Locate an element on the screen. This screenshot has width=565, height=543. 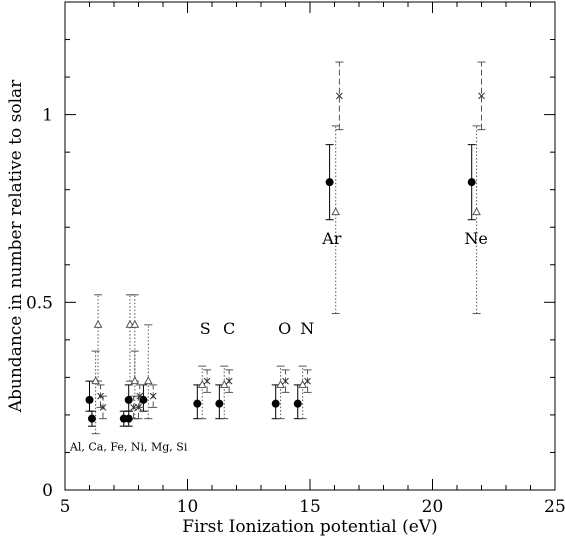
y-tick-label: 1 is located at coordinates (47, 116).